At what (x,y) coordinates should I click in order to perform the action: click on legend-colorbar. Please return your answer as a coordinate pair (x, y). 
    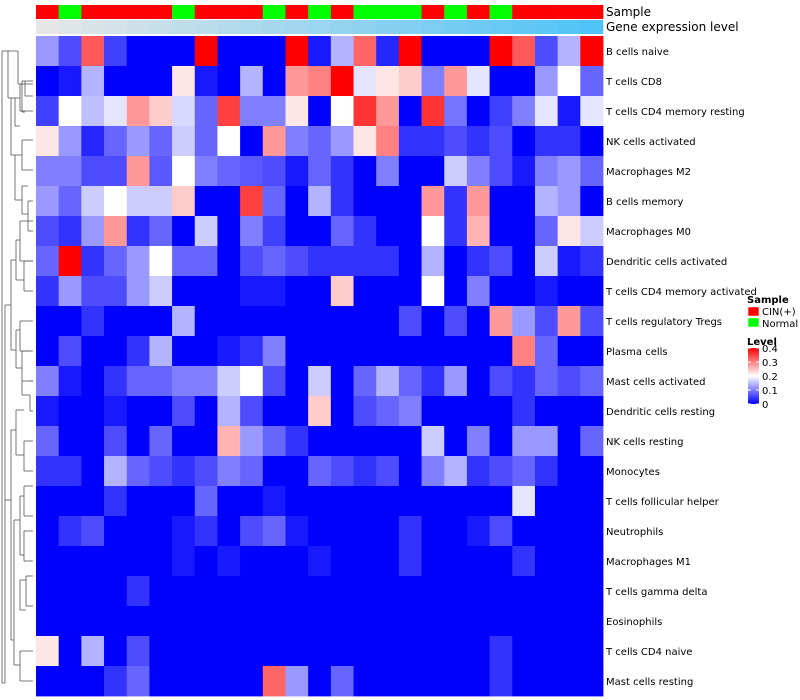
    Looking at the image, I should click on (753, 376).